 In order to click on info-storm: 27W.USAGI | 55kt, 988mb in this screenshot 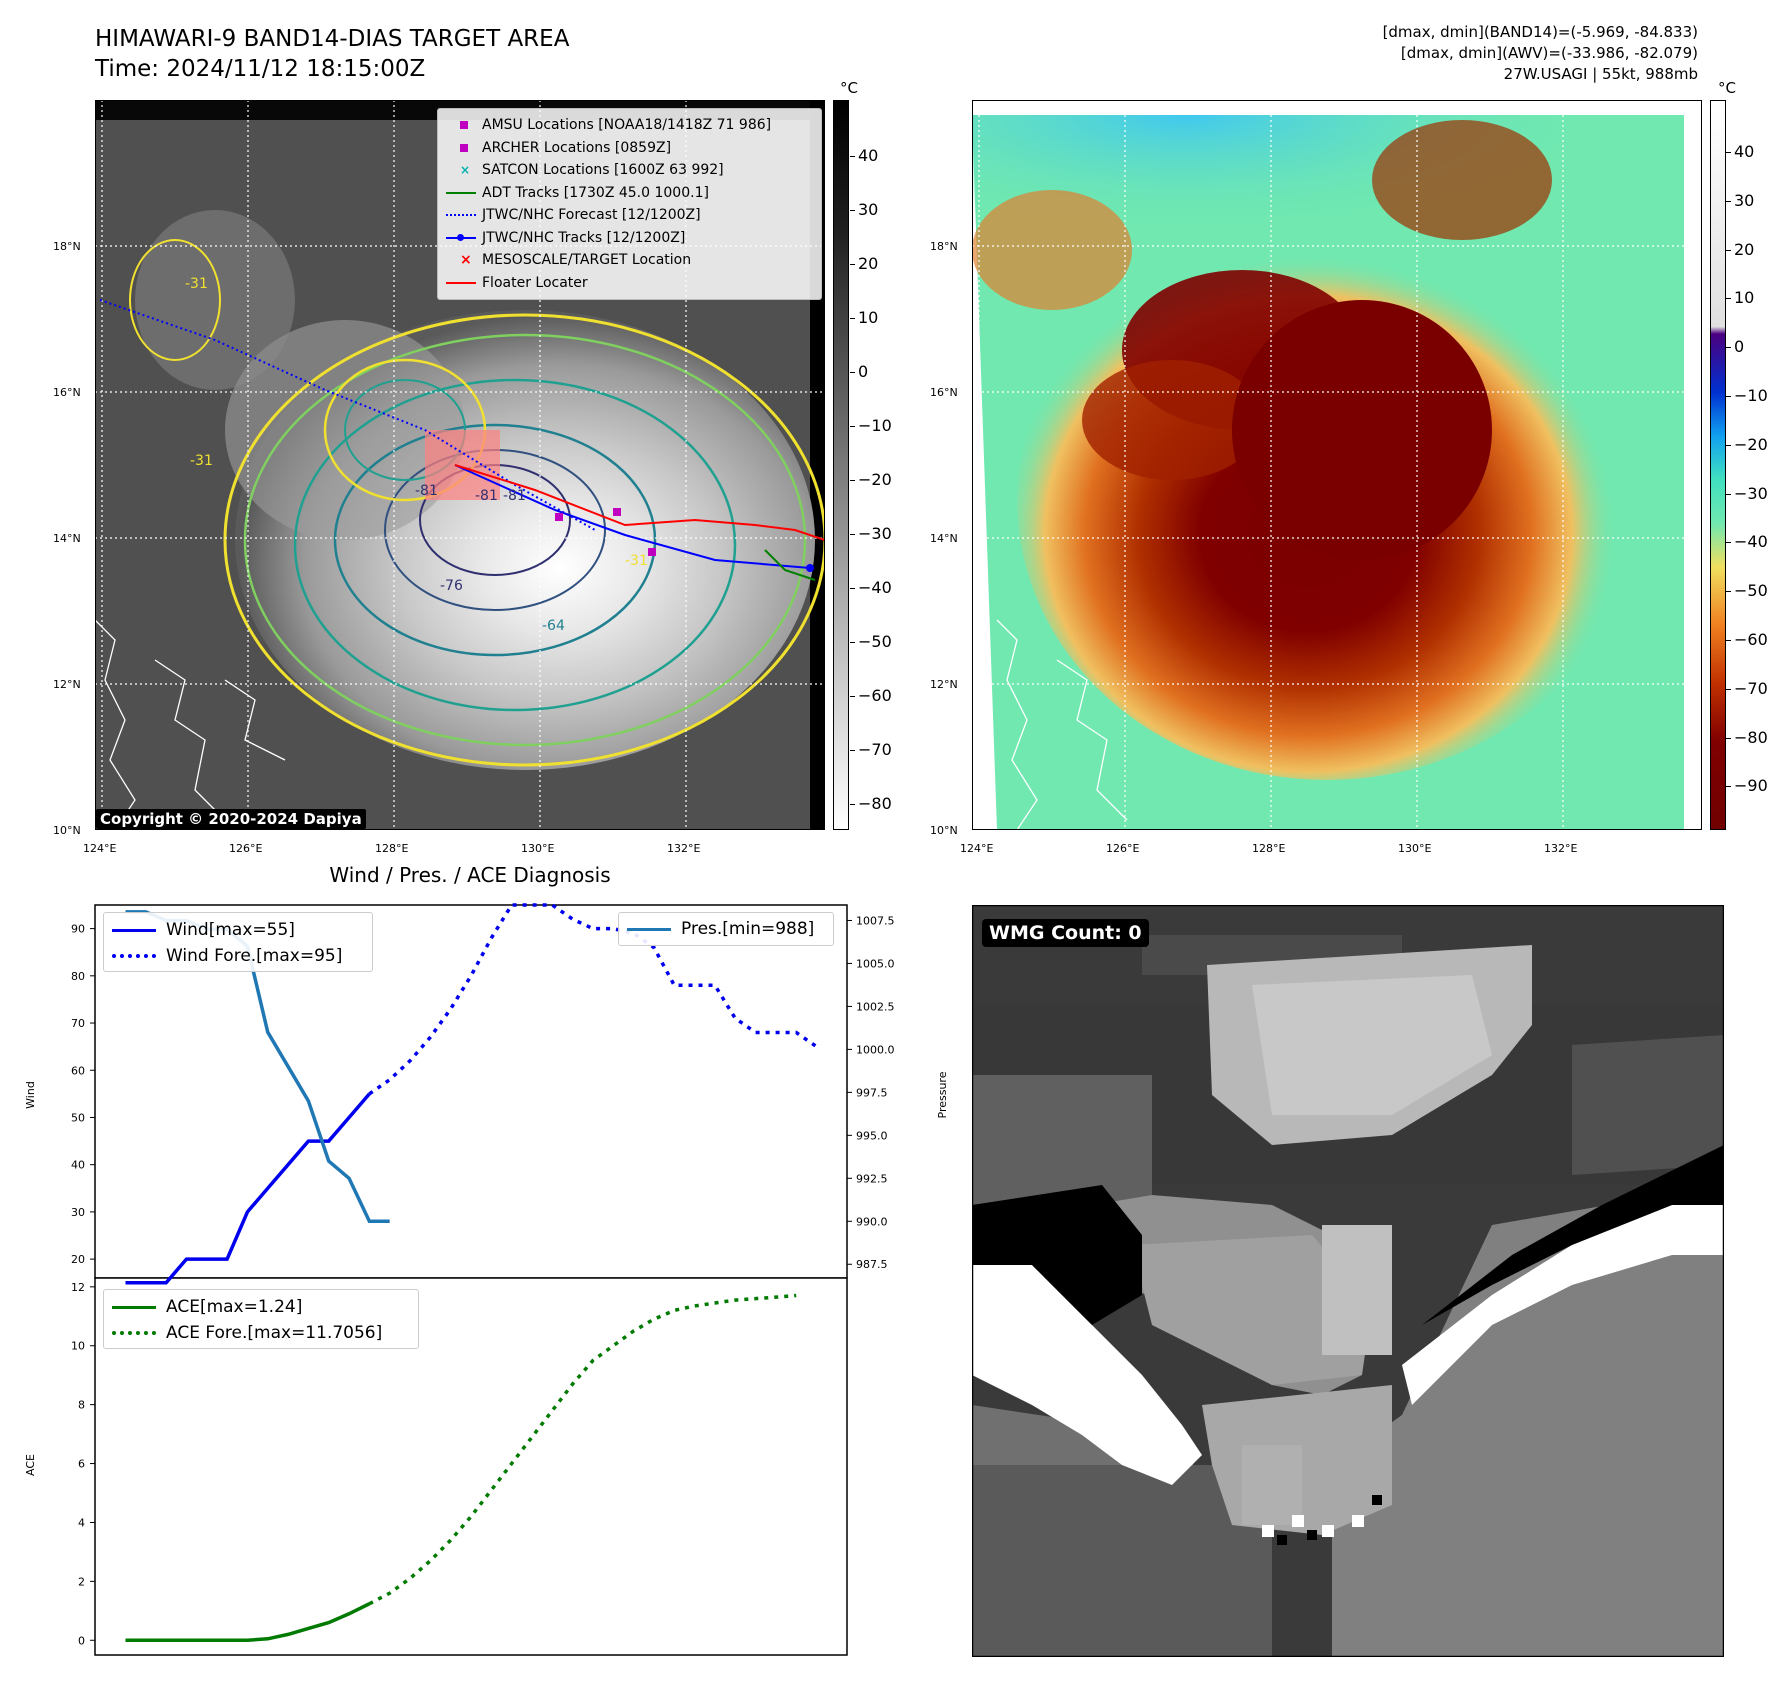, I will do `click(1600, 74)`.